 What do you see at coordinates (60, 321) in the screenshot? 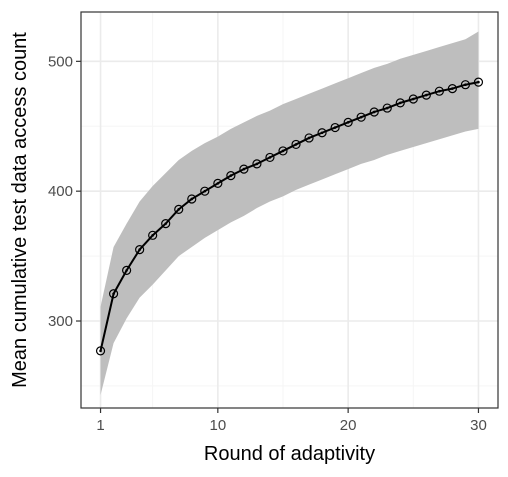
I see `y-tick-label: 300` at bounding box center [60, 321].